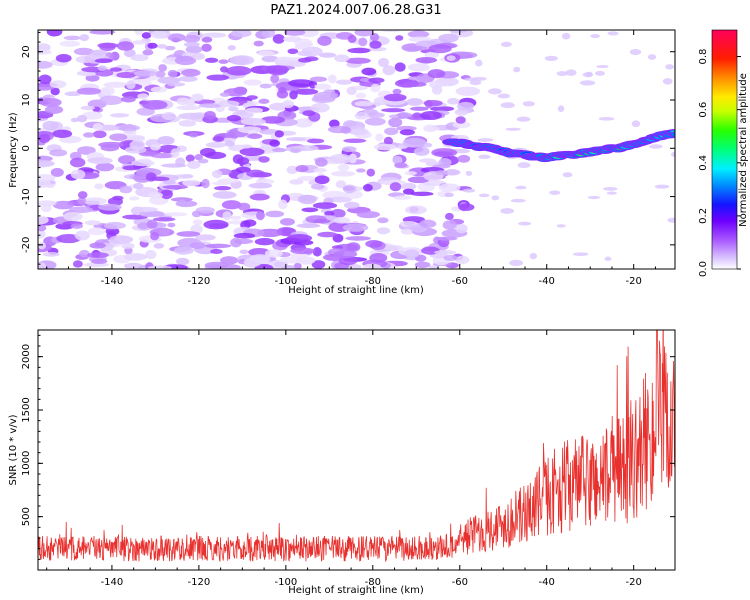  What do you see at coordinates (285, 582) in the screenshot?
I see `x-tick-label: -100` at bounding box center [285, 582].